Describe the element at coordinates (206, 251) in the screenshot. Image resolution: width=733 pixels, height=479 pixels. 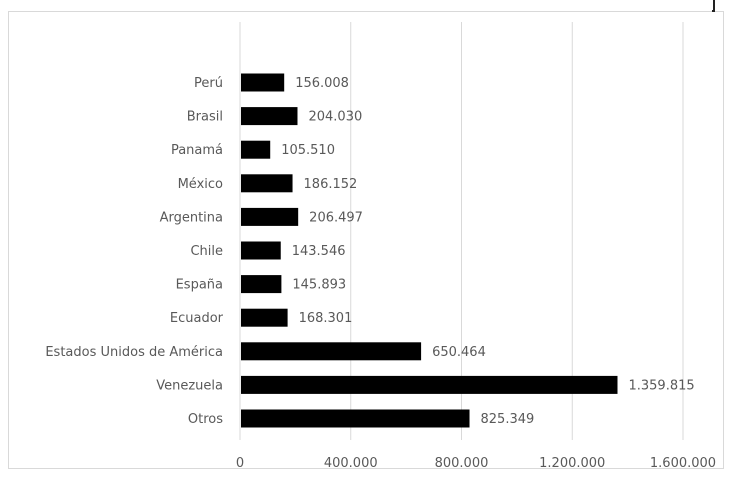
I see `category-label: Chile` at that location.